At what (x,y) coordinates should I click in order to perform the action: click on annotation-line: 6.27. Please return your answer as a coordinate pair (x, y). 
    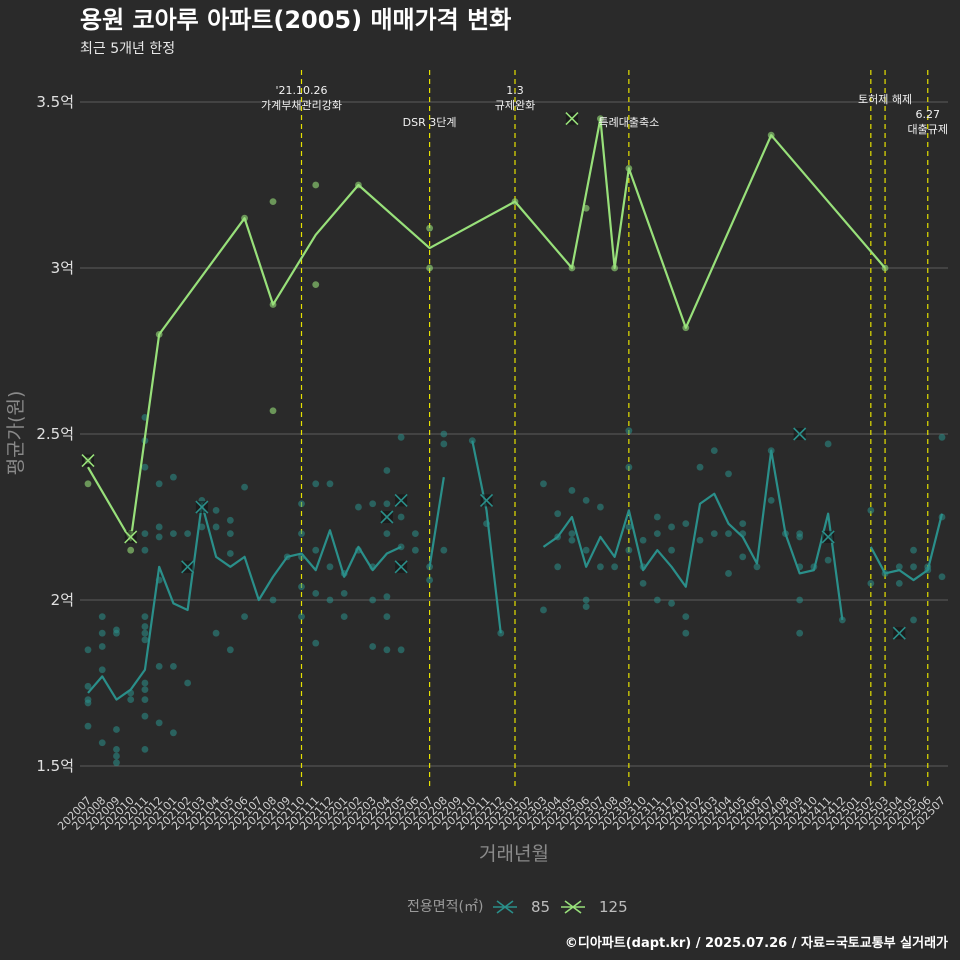
    Looking at the image, I should click on (928, 114).